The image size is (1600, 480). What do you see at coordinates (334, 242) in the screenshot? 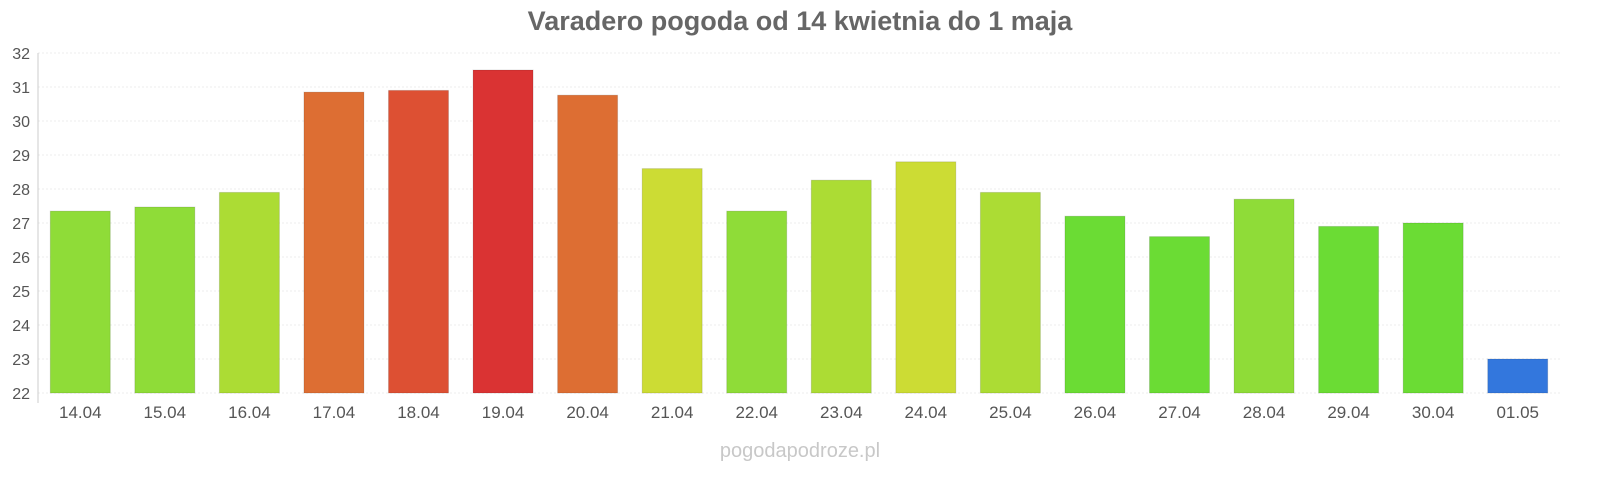
I see `bar-17.04` at bounding box center [334, 242].